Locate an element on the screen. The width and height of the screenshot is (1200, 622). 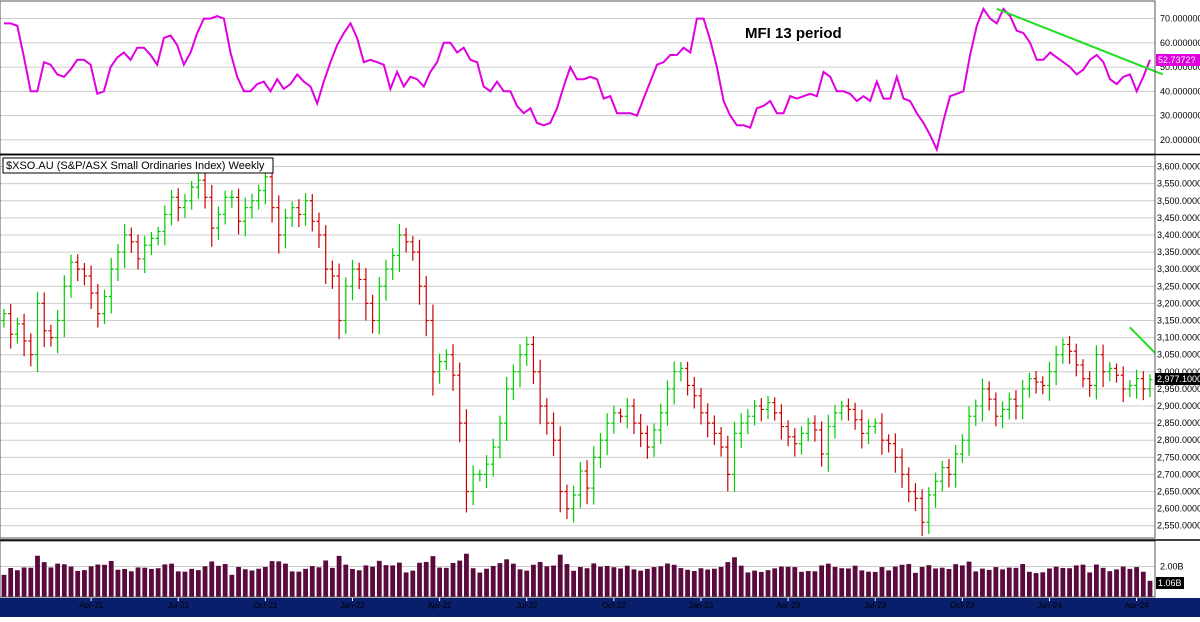
price-title-box is located at coordinates (138, 165).